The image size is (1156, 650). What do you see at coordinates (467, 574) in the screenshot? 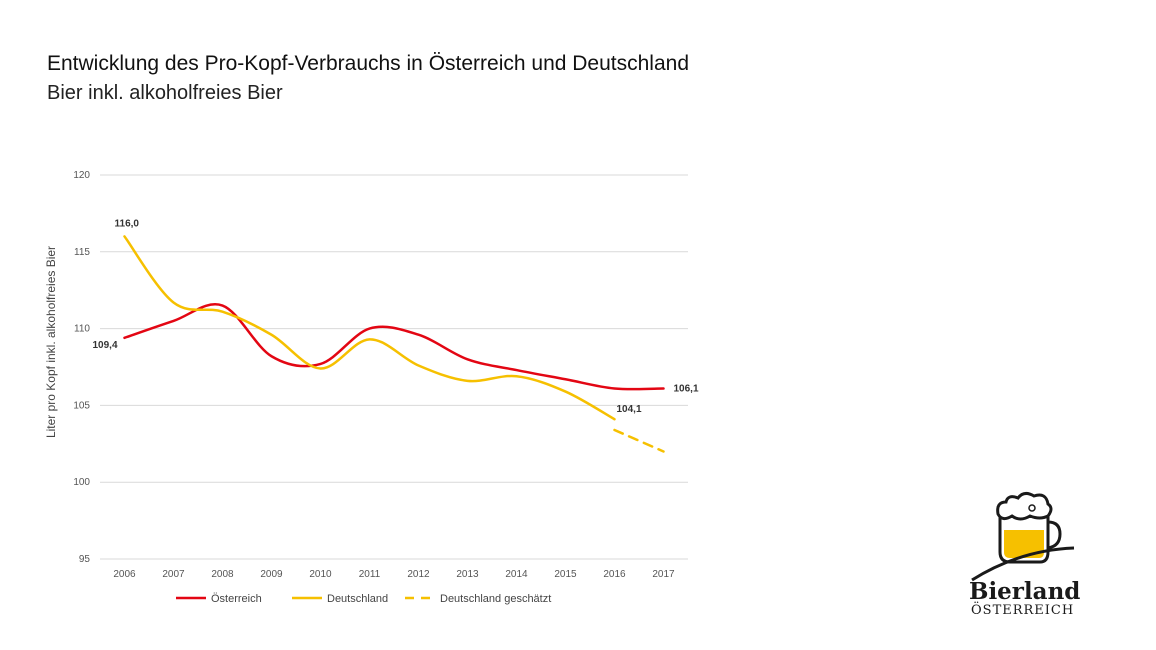
I see `x-tick-label: 2013` at bounding box center [467, 574].